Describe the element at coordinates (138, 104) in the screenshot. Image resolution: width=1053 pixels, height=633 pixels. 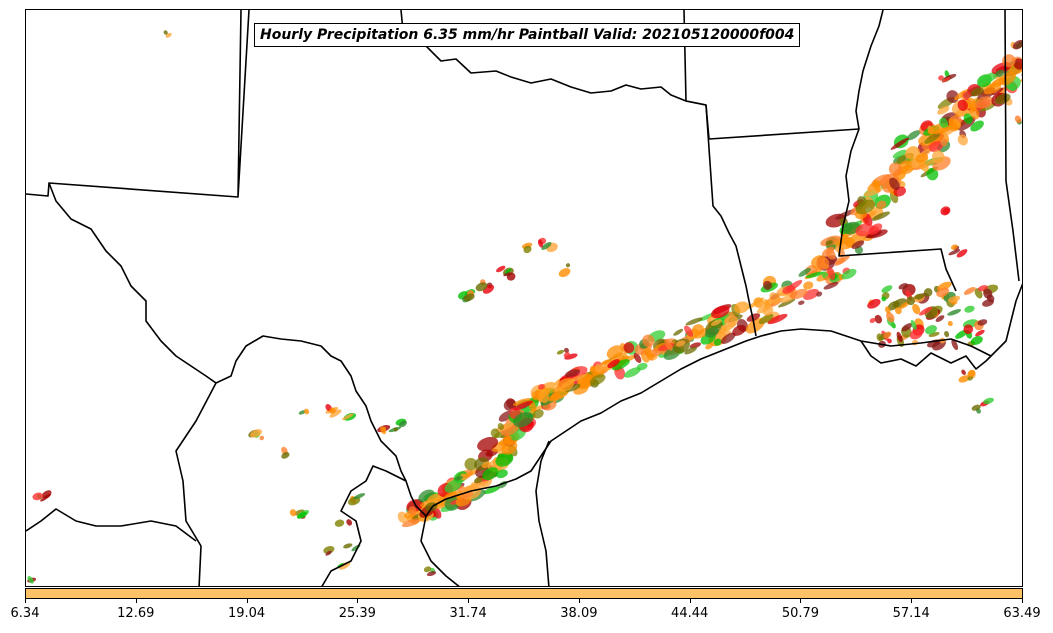
I see `oklahoma-texas-border` at that location.